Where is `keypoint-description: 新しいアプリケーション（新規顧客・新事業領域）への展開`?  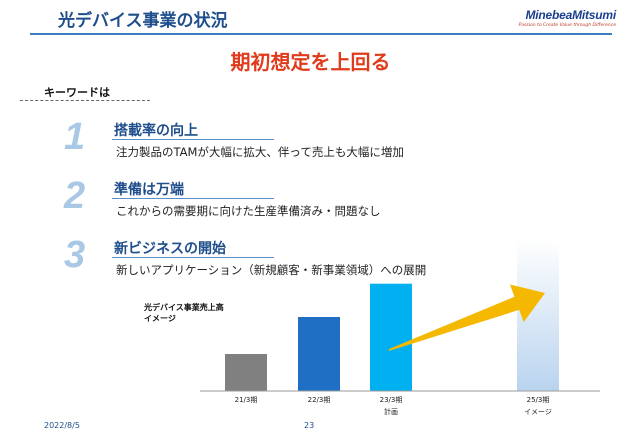
keypoint-description: 新しいアプリケーション（新規顧客・新事業領域）への展開 is located at coordinates (271, 270).